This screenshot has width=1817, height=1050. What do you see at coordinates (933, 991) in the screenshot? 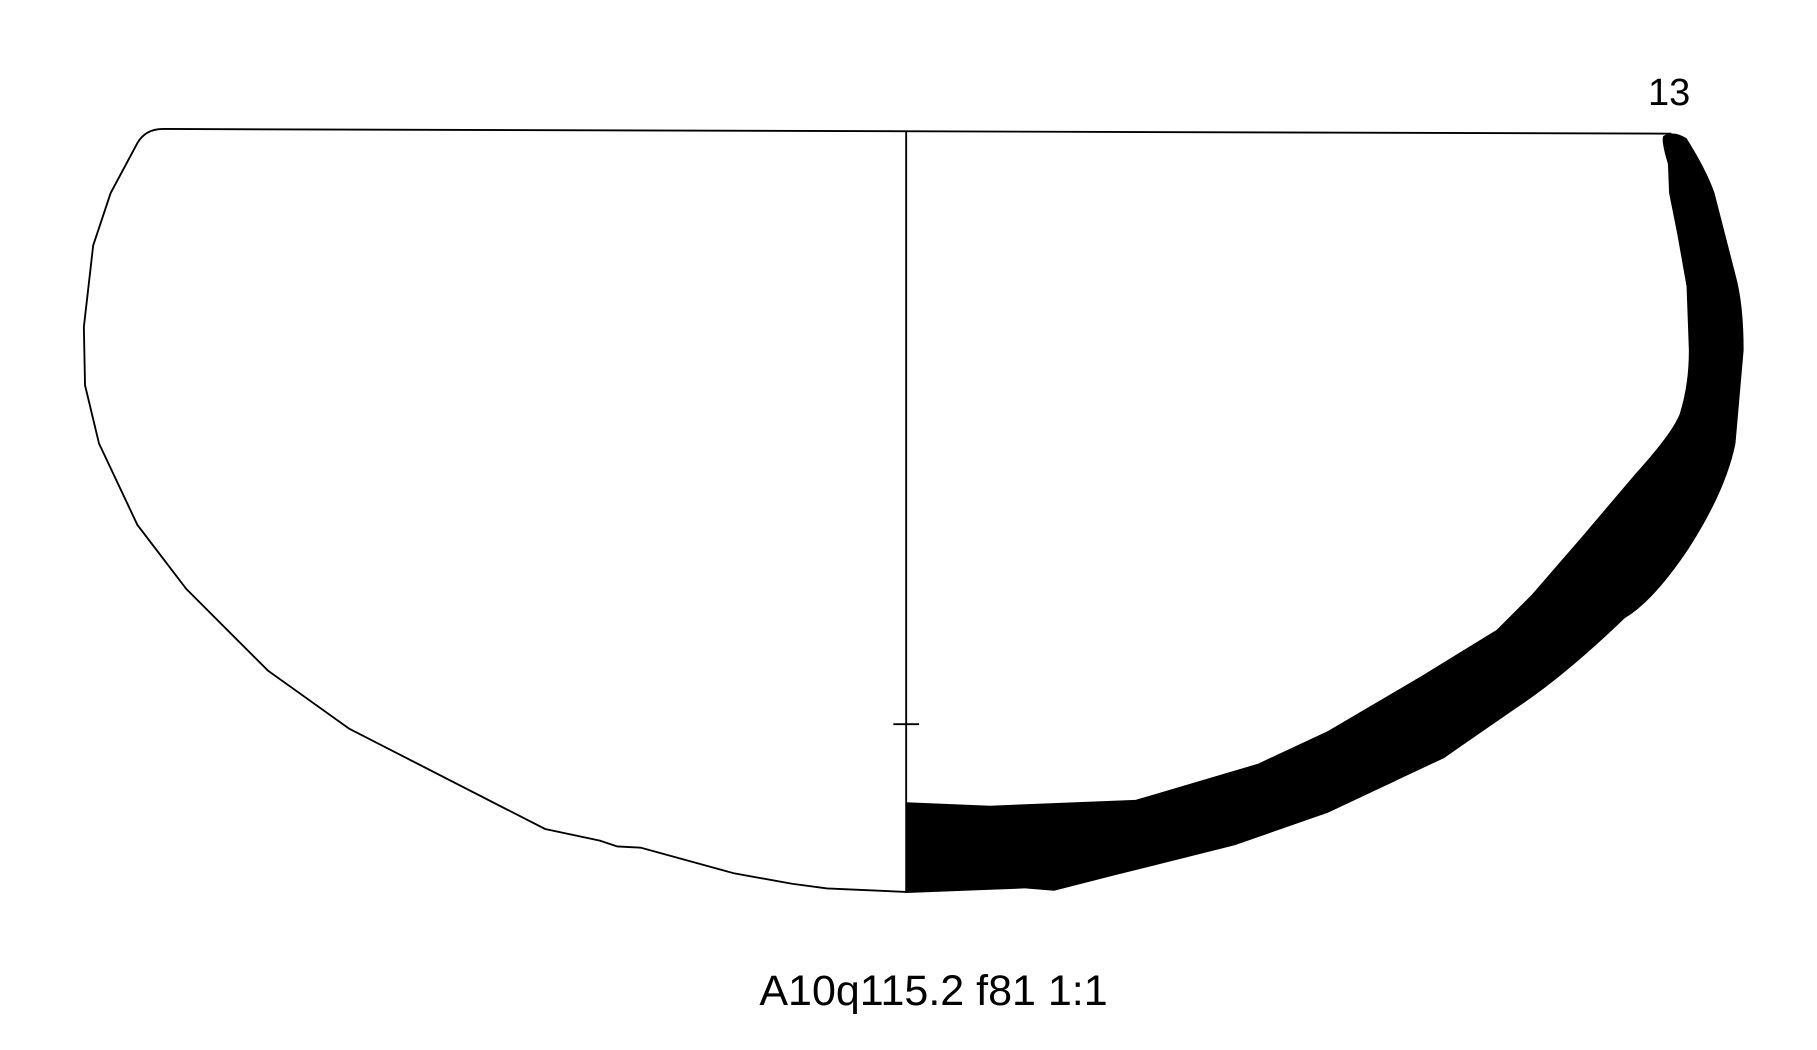
I see `drawing-caption: A10q115.2 f81 1:1` at bounding box center [933, 991].